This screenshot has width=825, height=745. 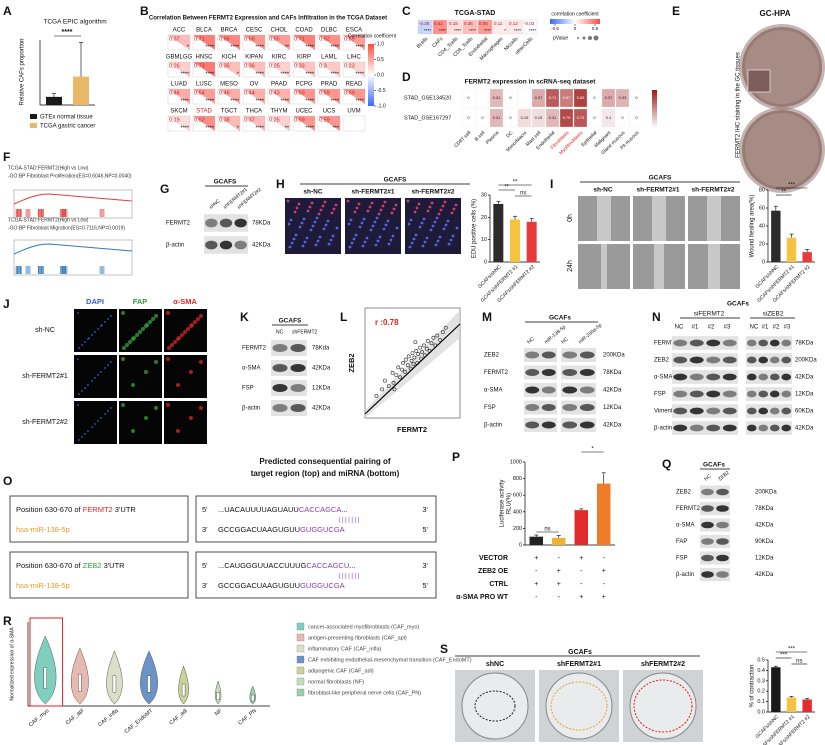 What do you see at coordinates (423, 43) in the screenshot?
I see `column-label: Bcells` at bounding box center [423, 43].